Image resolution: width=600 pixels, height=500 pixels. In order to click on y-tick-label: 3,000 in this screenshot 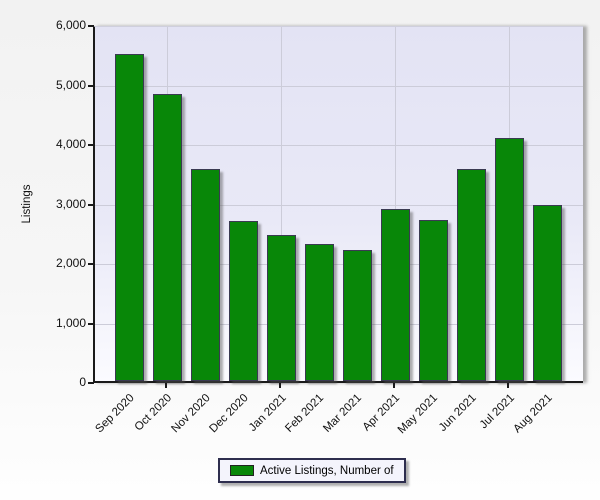, I will do `click(70, 203)`.